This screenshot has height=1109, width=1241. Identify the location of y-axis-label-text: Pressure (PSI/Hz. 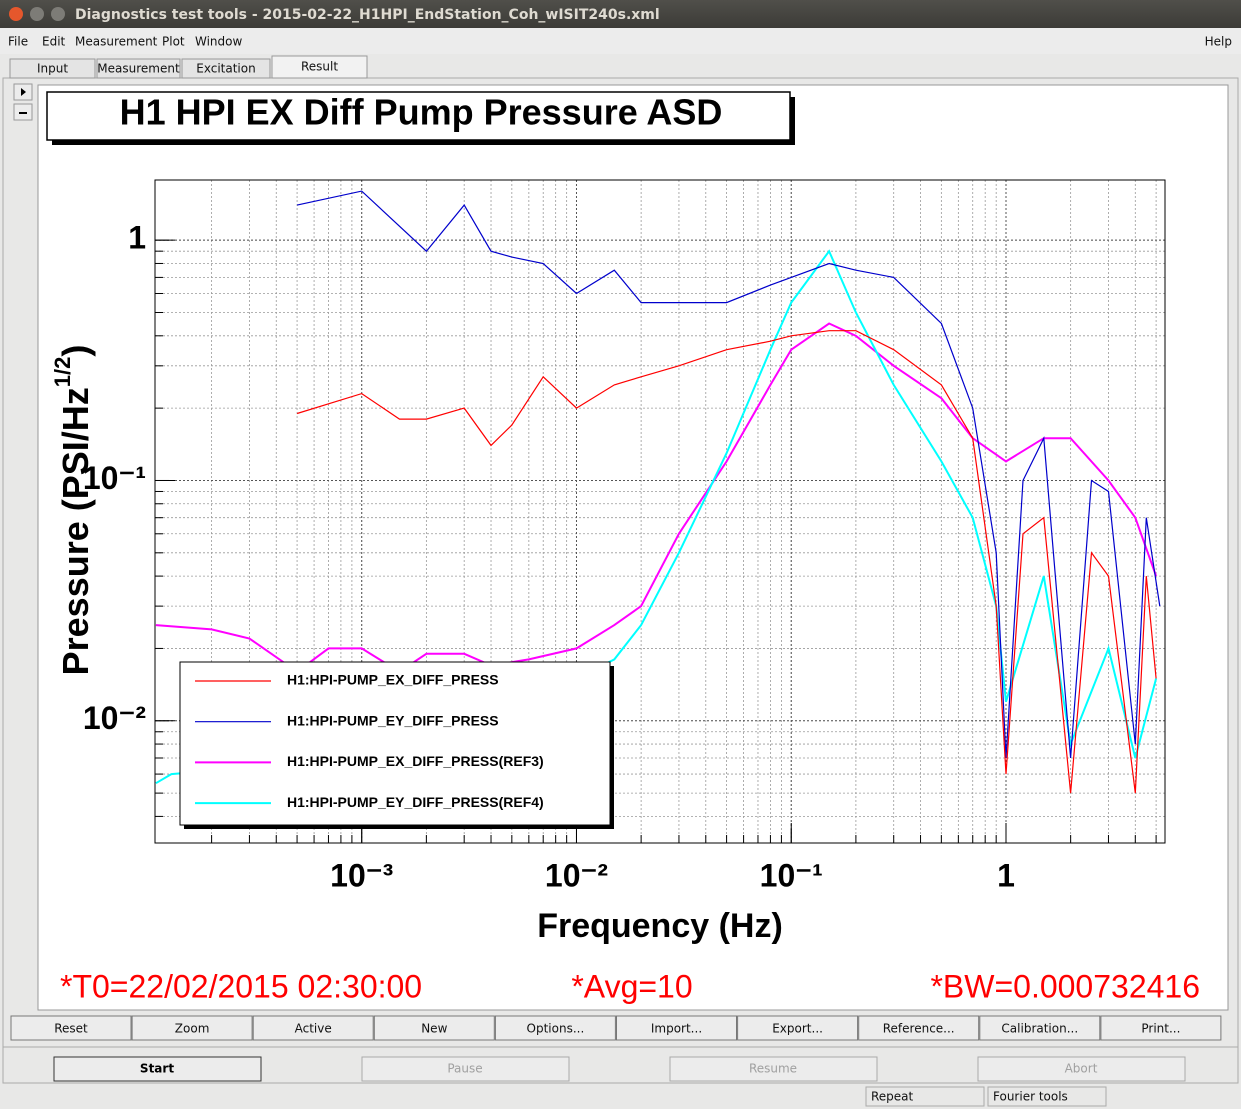
(75, 531).